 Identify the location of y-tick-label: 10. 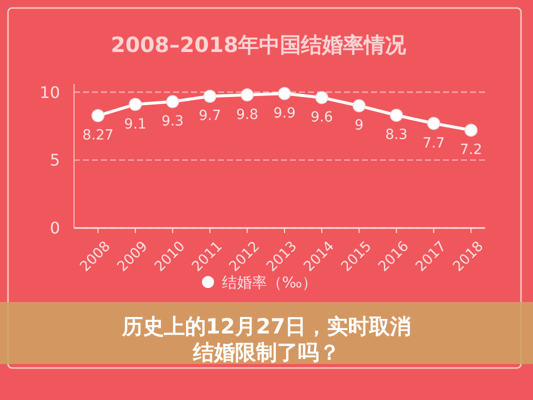
(50, 92).